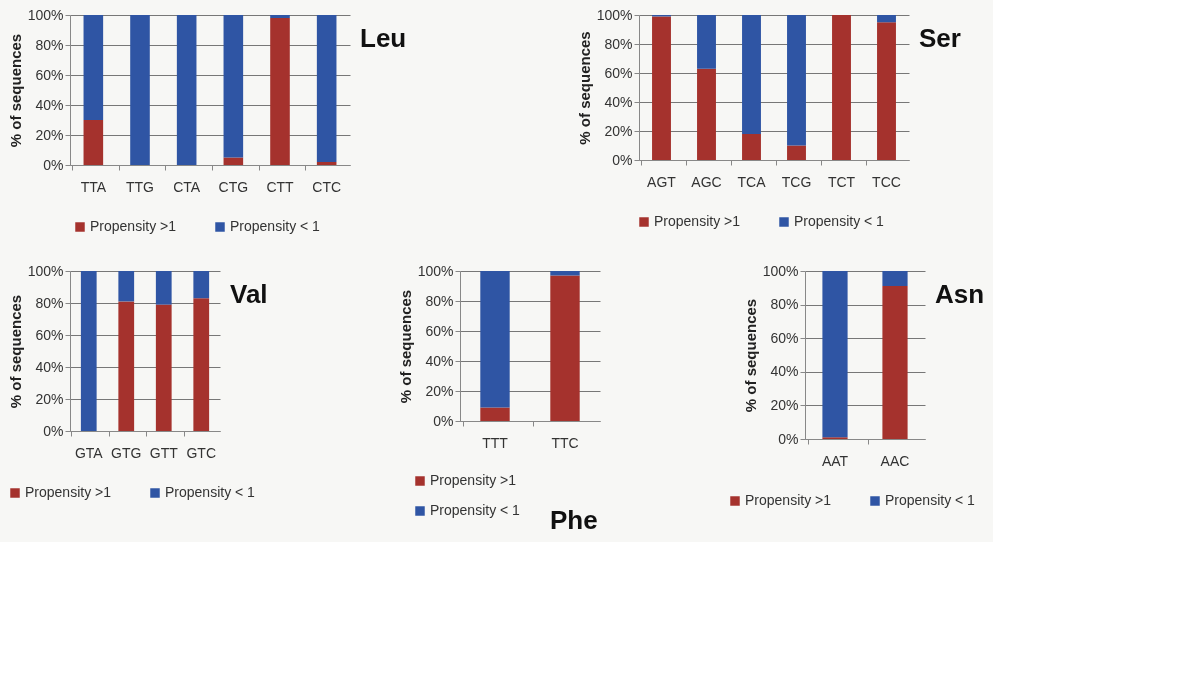 This screenshot has width=1198, height=678. Describe the element at coordinates (126, 452) in the screenshot. I see `x-tick-label: GTG` at that location.